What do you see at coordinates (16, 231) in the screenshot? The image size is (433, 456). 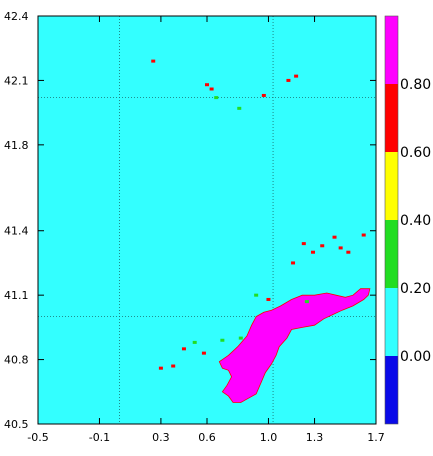 I see `y-tick-label: 41.4` at bounding box center [16, 231].